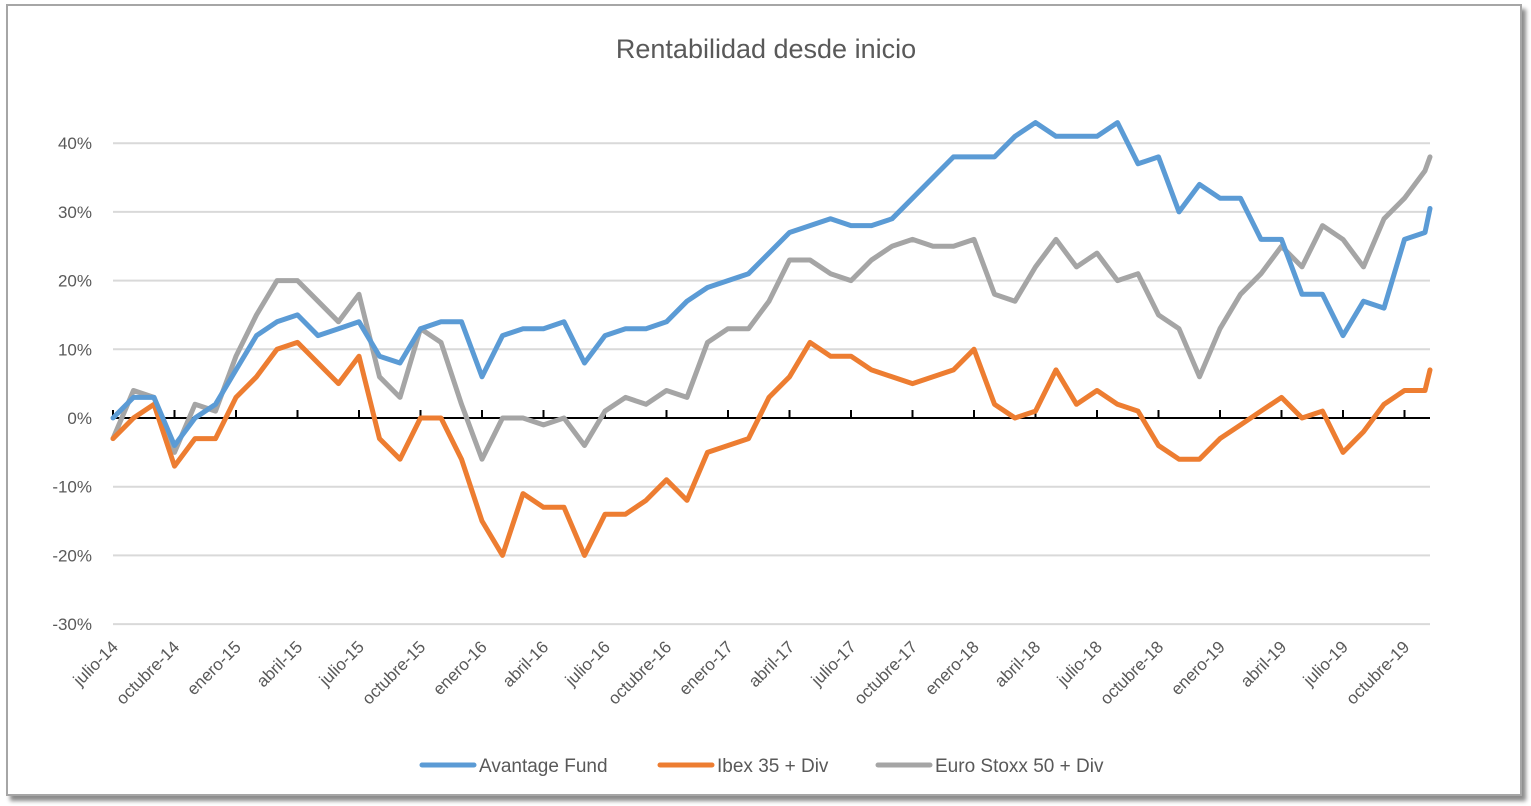 The height and width of the screenshot is (806, 1531). What do you see at coordinates (1079, 663) in the screenshot?
I see `x-tick-label: julio-18` at bounding box center [1079, 663].